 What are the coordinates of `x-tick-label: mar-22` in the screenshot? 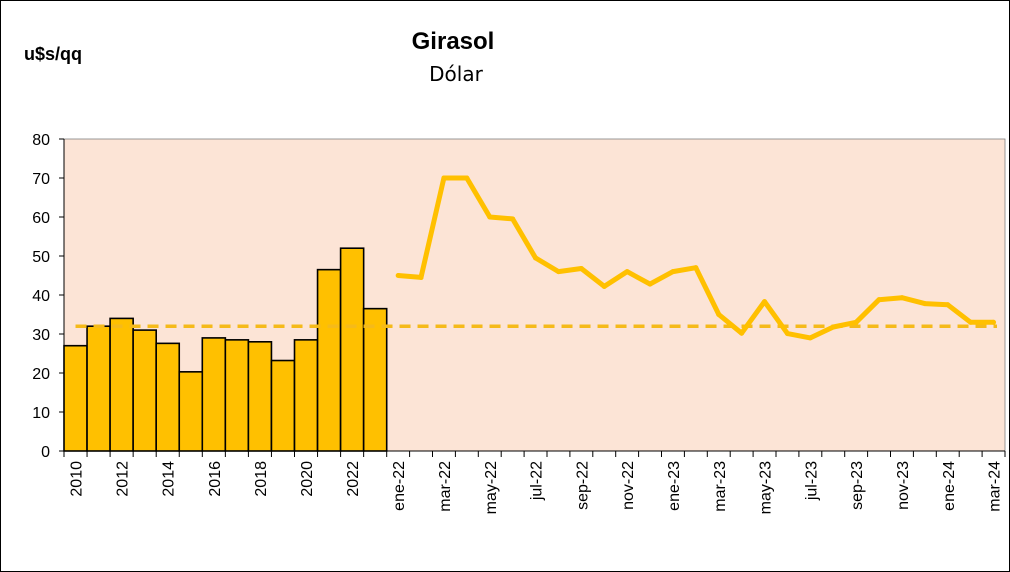 It's located at (445, 486).